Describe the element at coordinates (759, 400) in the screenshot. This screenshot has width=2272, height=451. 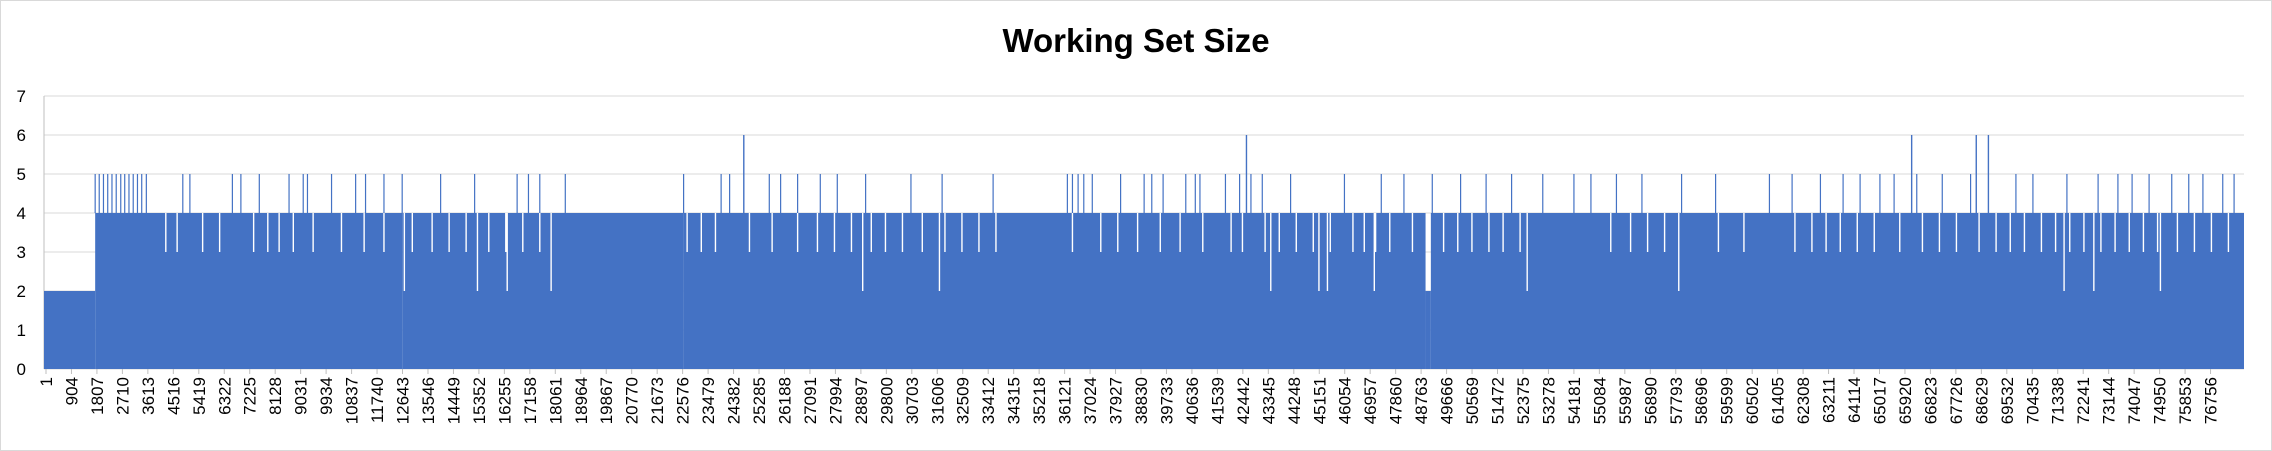
I see `x-tick-label: 25285` at that location.